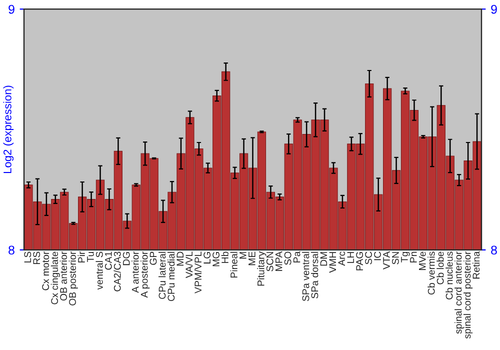 This screenshot has height=350, width=500. Describe the element at coordinates (468, 295) in the screenshot. I see `x-tick-label: spinal cord posterior` at that location.